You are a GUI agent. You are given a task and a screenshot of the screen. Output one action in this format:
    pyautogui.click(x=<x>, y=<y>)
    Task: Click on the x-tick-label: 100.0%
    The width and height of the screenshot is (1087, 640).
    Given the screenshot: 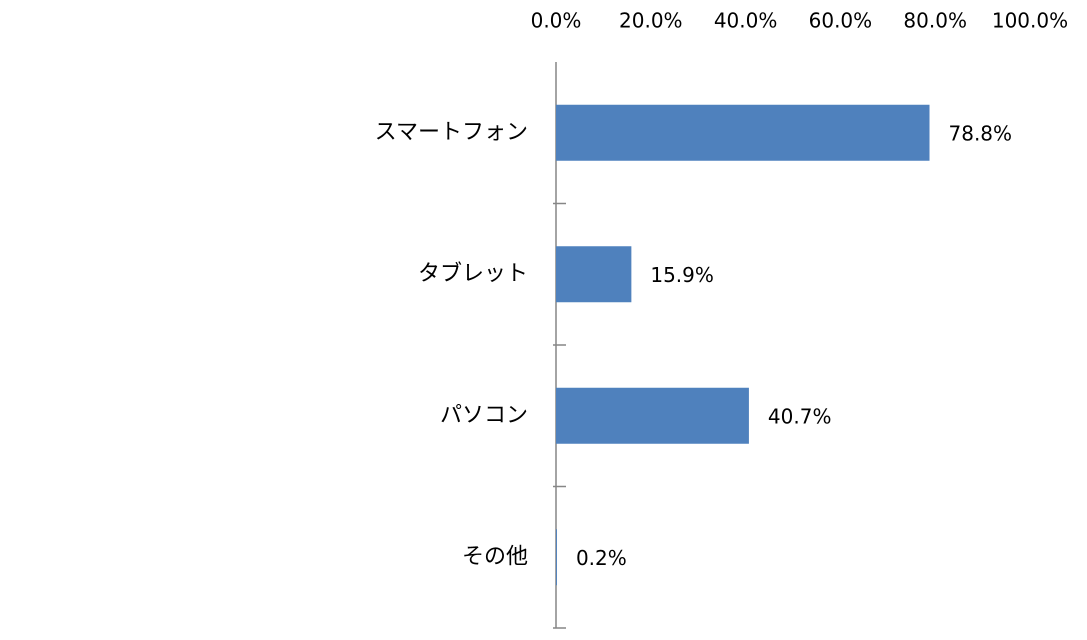 What is the action you would take?
    pyautogui.click(x=1030, y=21)
    